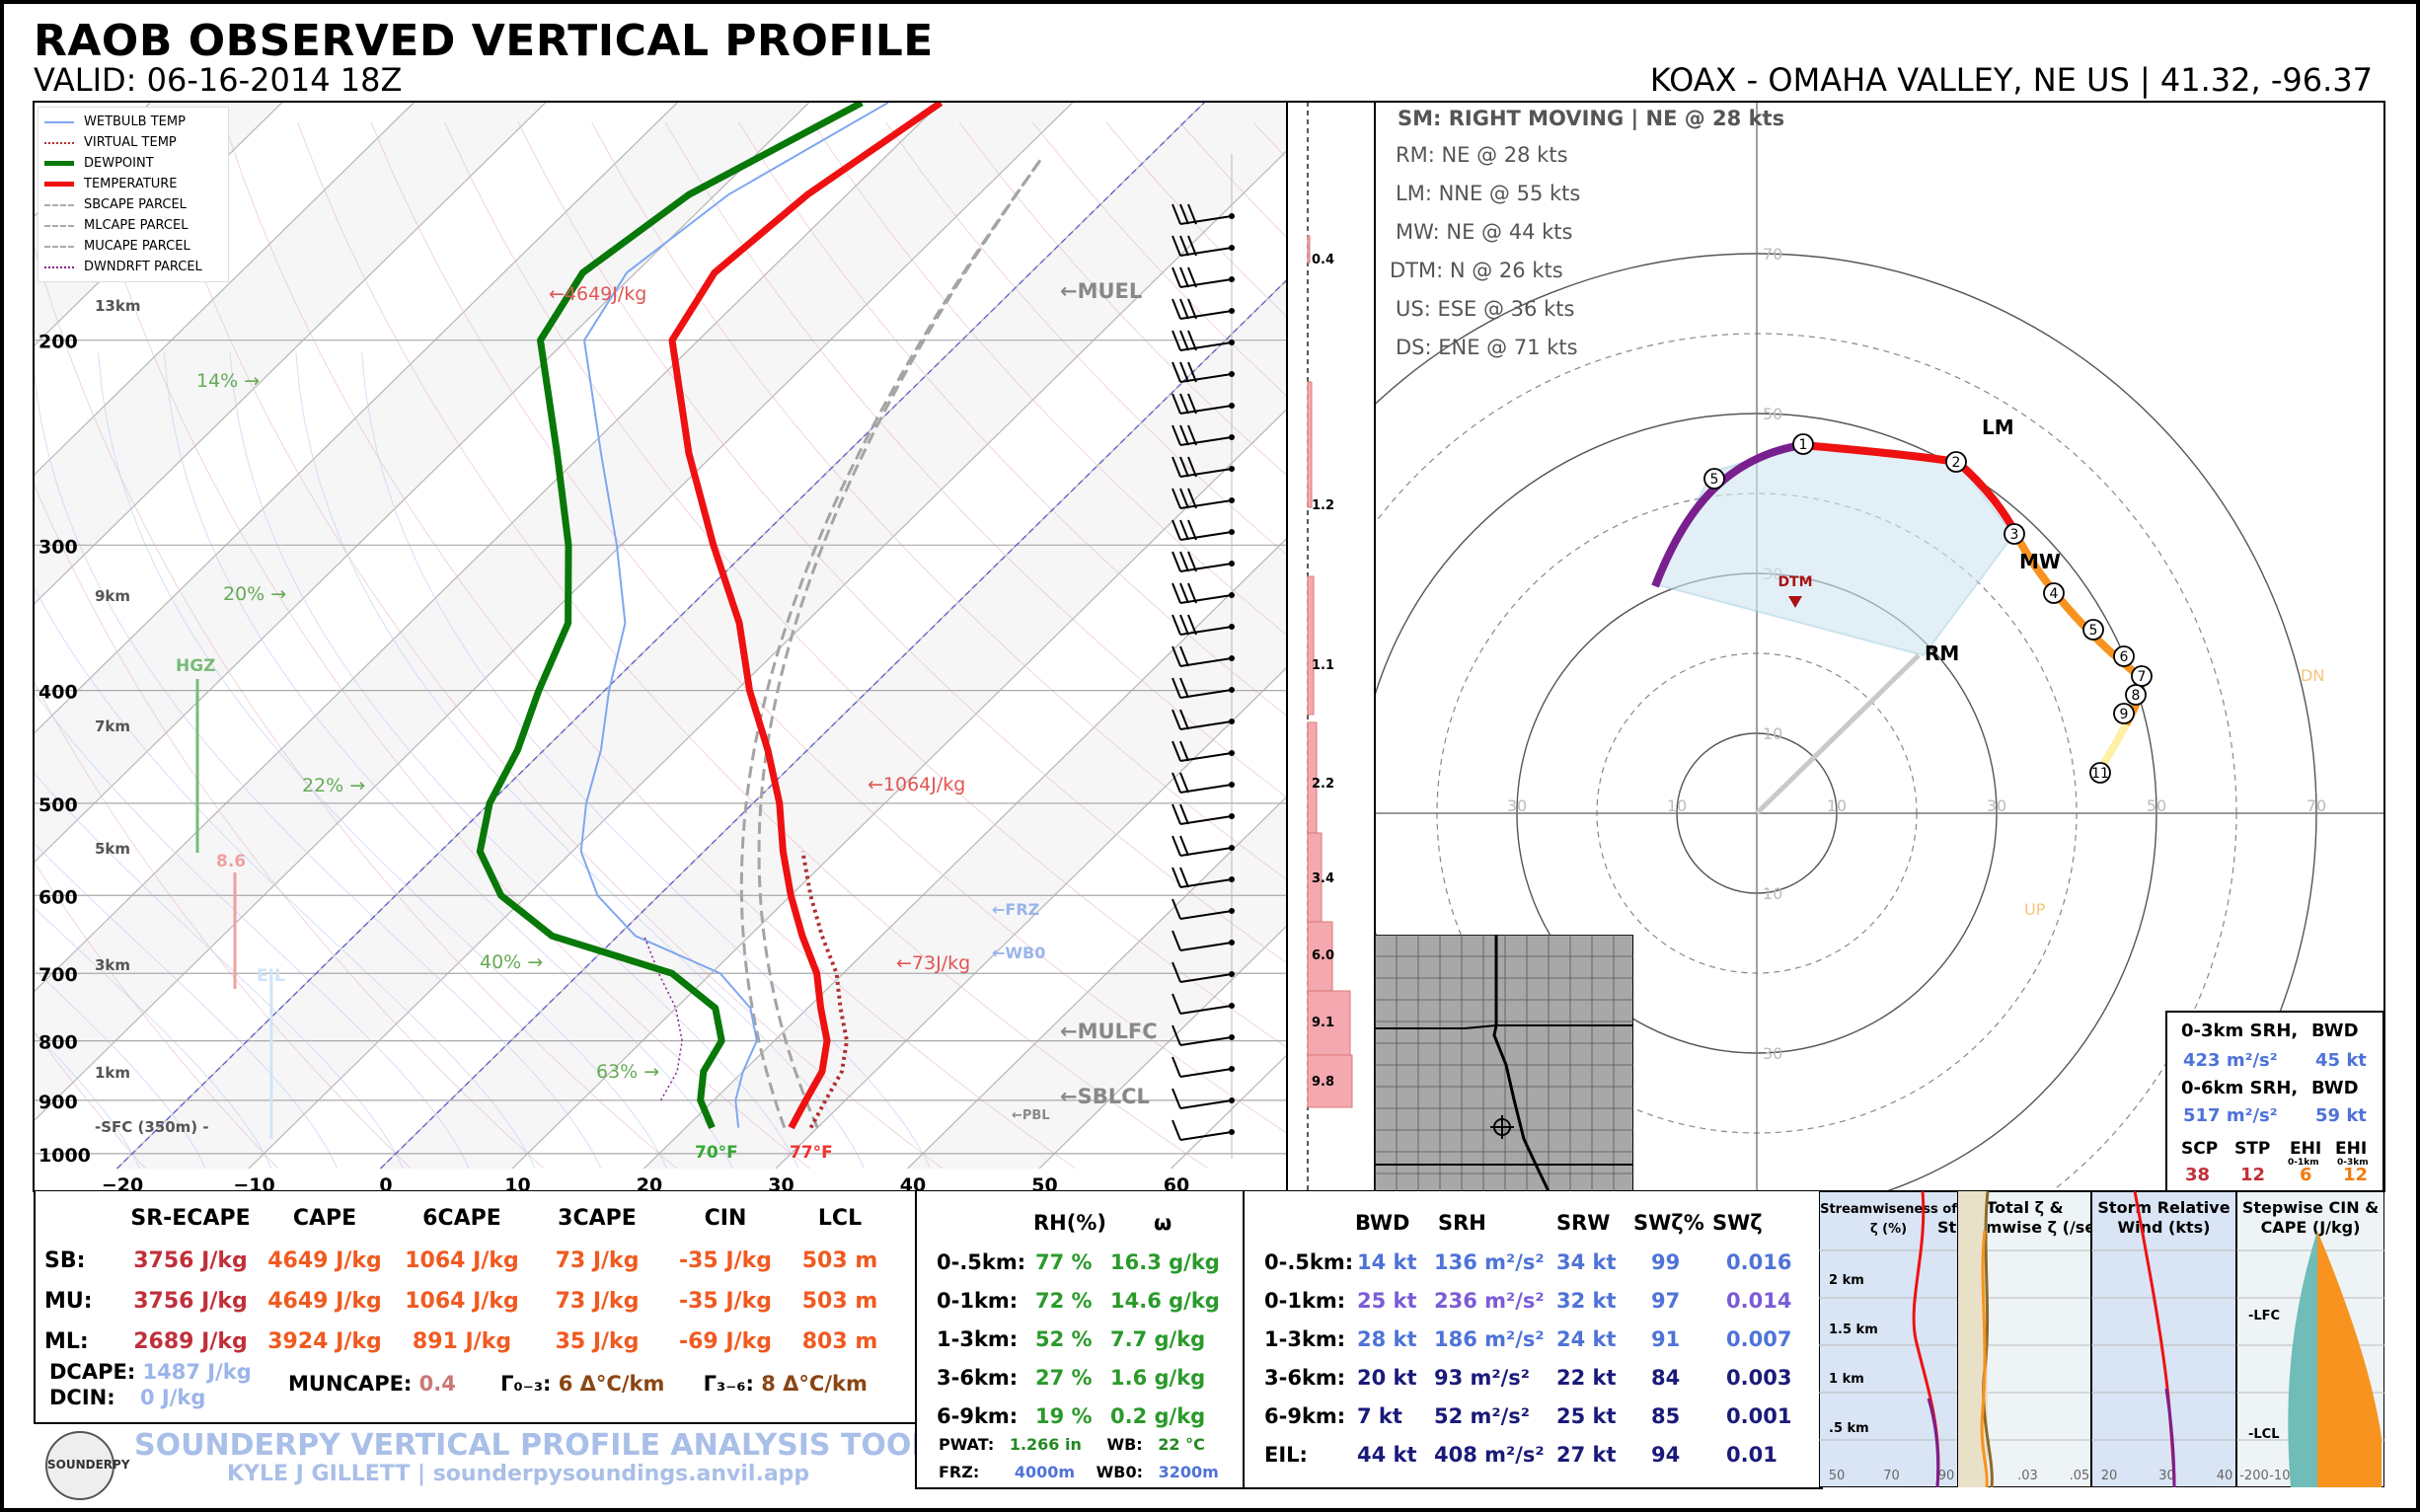 This screenshot has width=2420, height=1512. What do you see at coordinates (725, 1219) in the screenshot?
I see `thermo-header: CIN` at bounding box center [725, 1219].